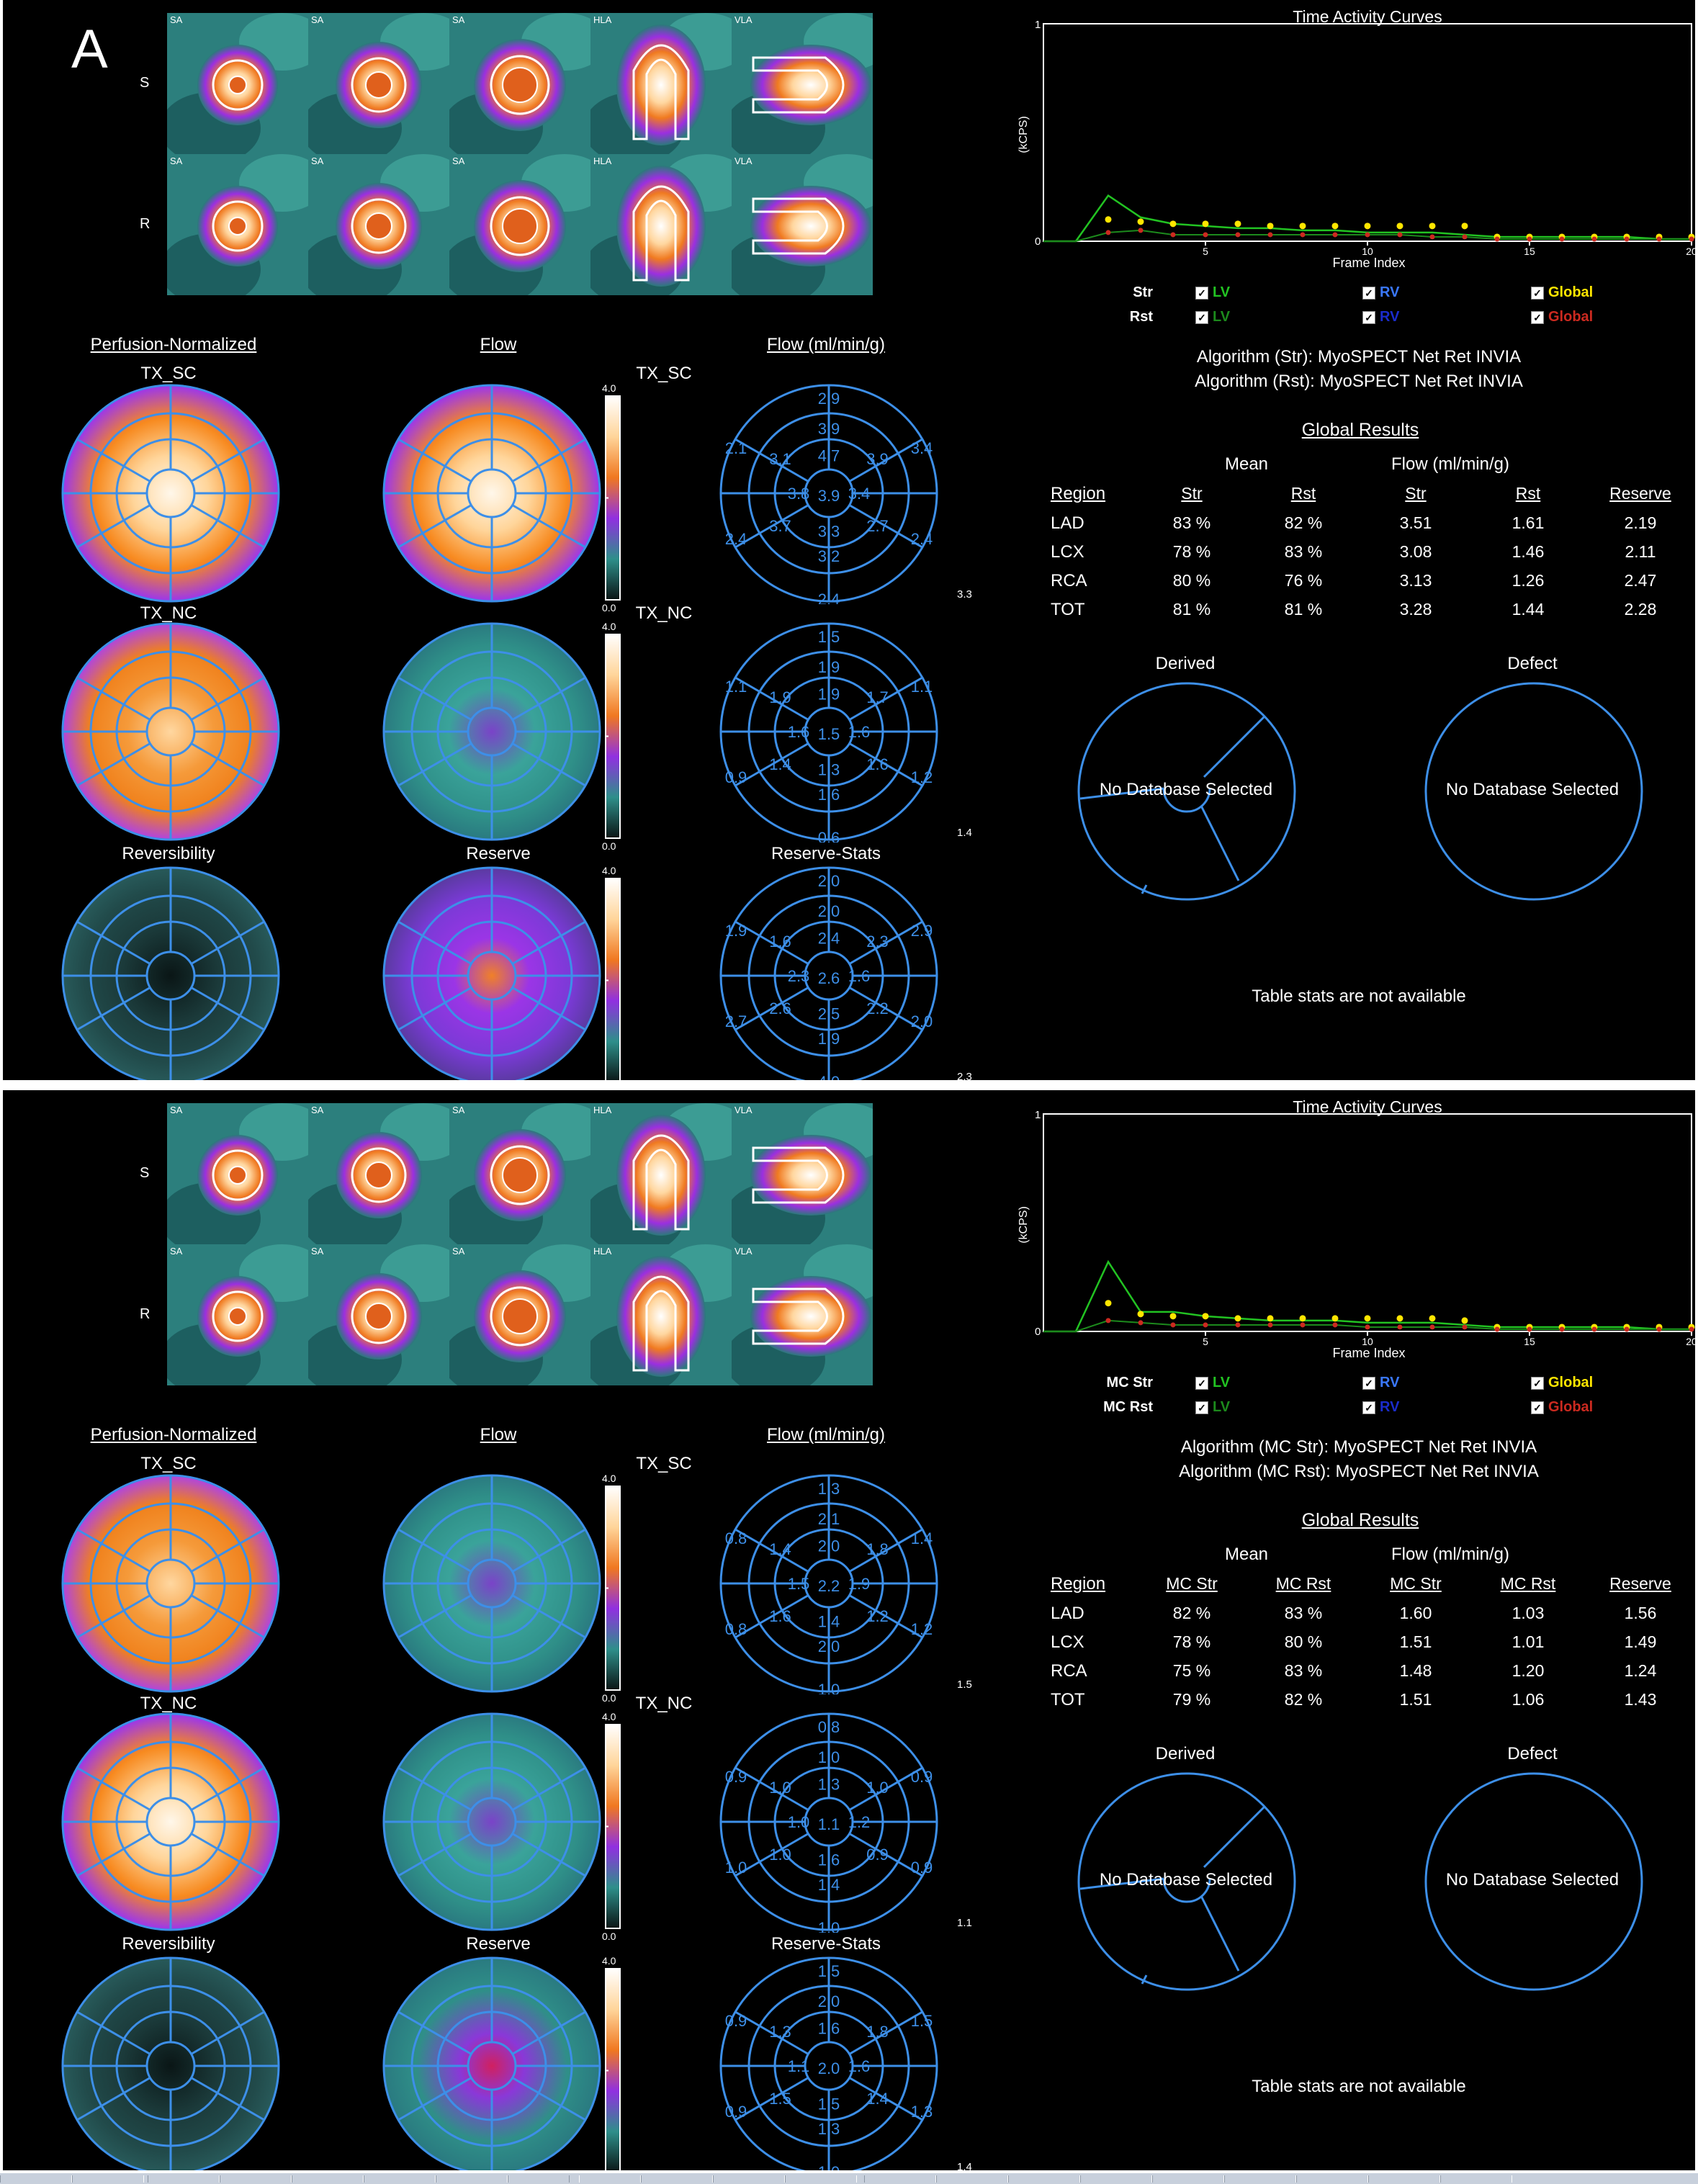  I want to click on segment-value: 2.6, so click(780, 1008).